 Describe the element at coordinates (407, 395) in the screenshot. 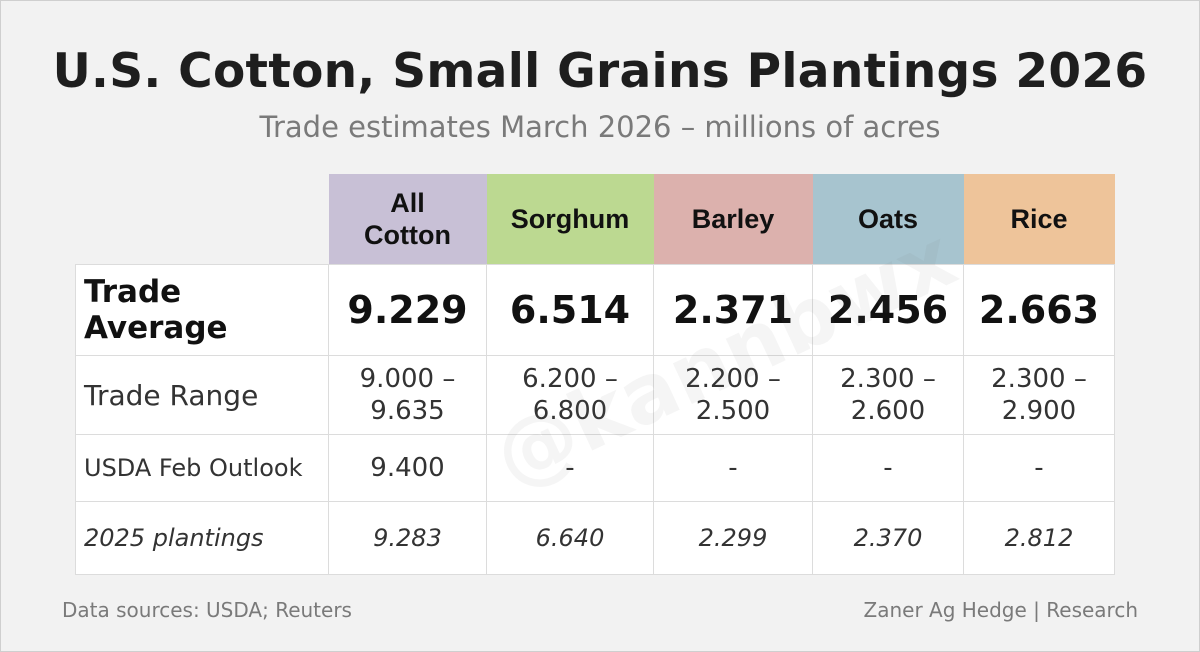

I see `trade-range-cotton: 9.000 –9.635` at that location.